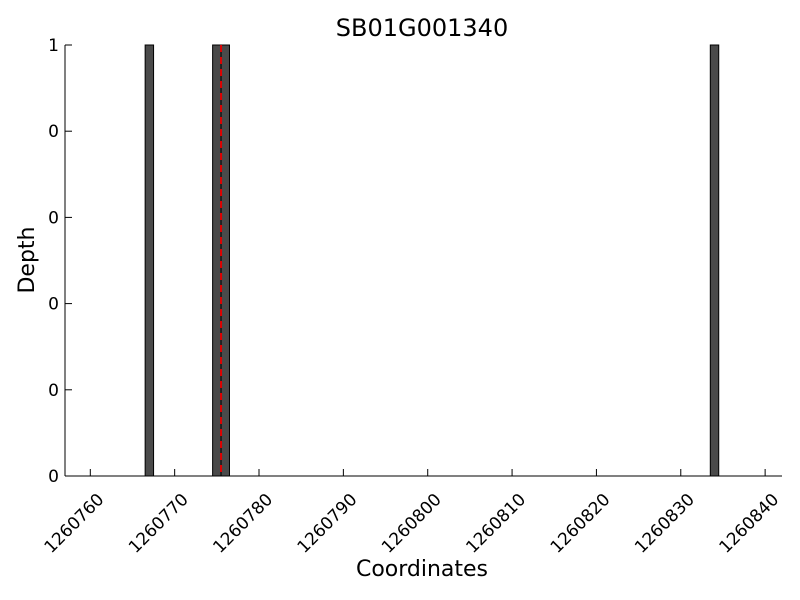 The image size is (800, 600). What do you see at coordinates (53, 46) in the screenshot?
I see `y-tick-label-5: 1` at bounding box center [53, 46].